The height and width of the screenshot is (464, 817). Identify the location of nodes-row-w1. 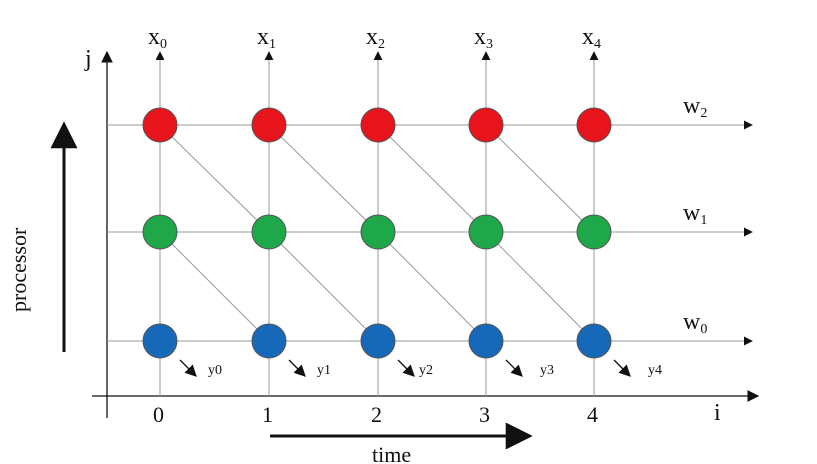
(377, 232).